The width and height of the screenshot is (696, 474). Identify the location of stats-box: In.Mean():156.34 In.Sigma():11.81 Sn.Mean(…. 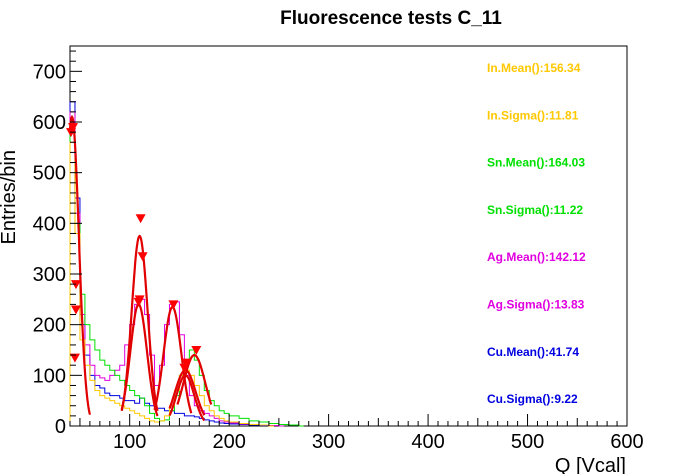
(536, 233).